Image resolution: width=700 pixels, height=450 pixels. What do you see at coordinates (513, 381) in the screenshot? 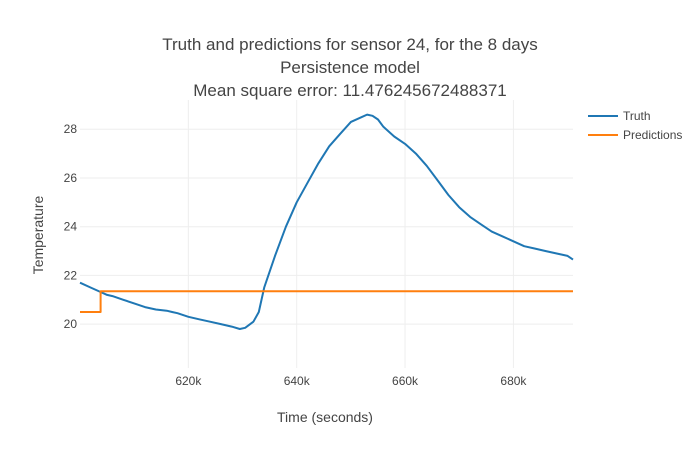
I see `x-tick-label: 680k` at bounding box center [513, 381].